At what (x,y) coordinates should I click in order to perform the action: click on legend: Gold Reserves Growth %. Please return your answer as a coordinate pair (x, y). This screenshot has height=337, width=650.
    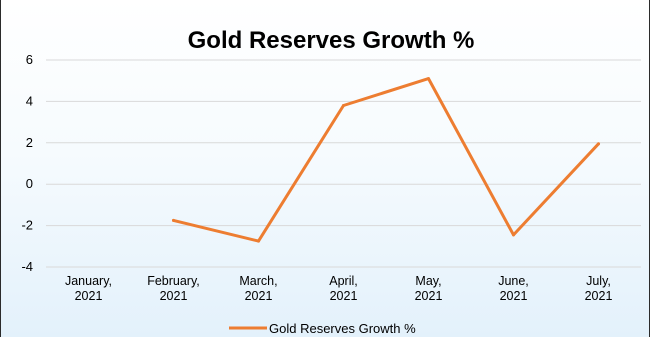
    Looking at the image, I should click on (322, 328).